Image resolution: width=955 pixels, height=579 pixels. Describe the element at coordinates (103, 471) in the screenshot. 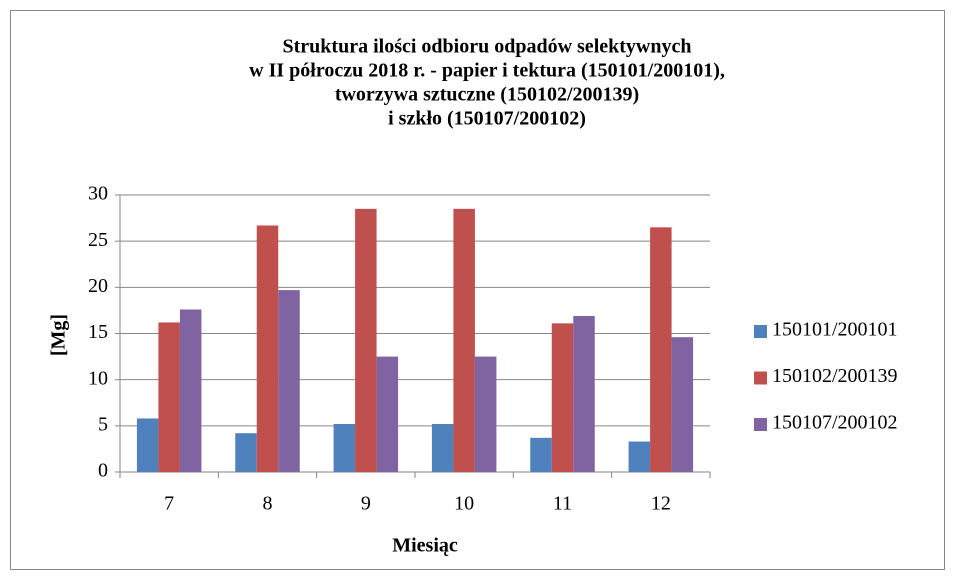

I see `y-tick-label: 0` at that location.